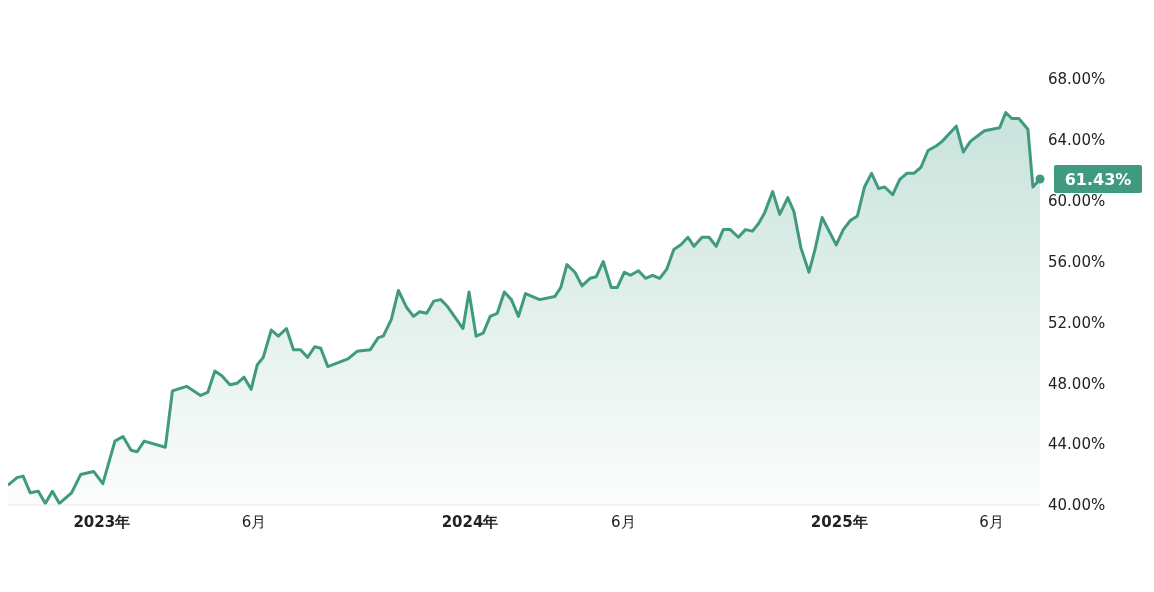  Describe the element at coordinates (102, 522) in the screenshot. I see `x-tick-label: 2023年` at that location.